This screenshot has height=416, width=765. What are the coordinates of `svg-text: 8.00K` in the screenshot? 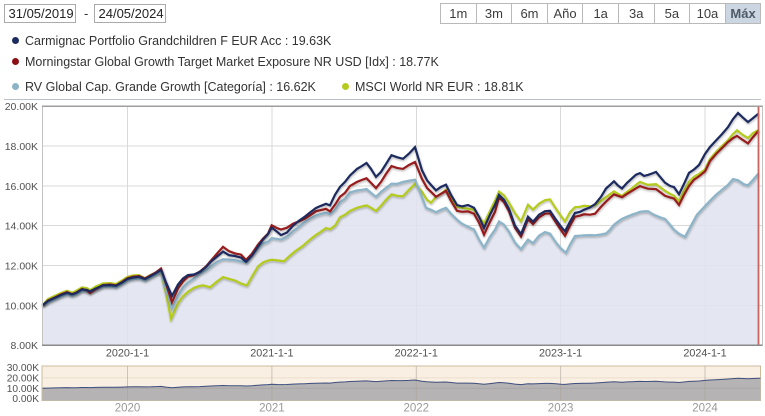 It's located at (24, 346).